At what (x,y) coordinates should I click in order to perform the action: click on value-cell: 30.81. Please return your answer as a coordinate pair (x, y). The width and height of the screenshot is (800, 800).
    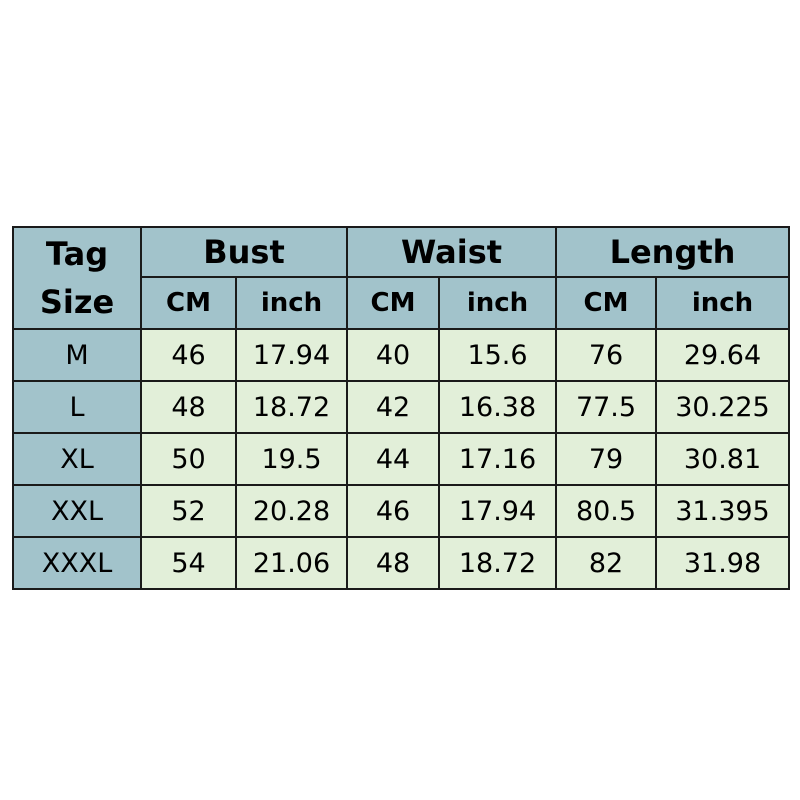
    Looking at the image, I should click on (722, 459).